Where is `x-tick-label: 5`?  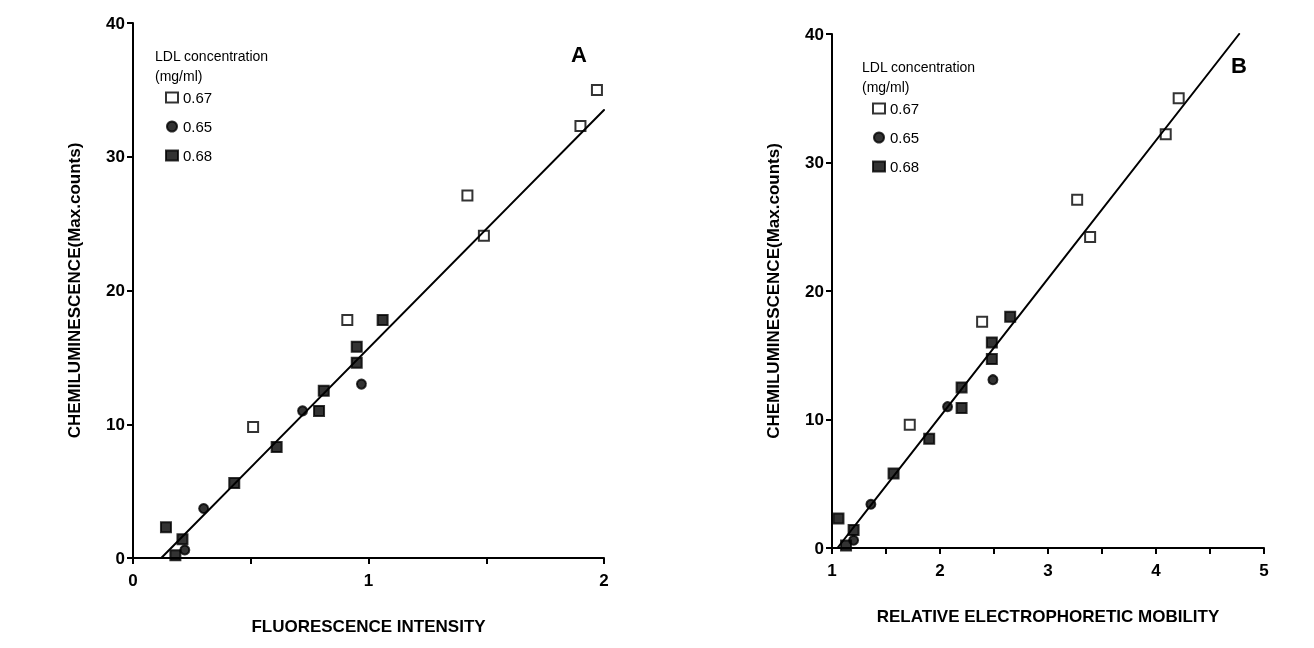 x-tick-label: 5 is located at coordinates (1264, 570).